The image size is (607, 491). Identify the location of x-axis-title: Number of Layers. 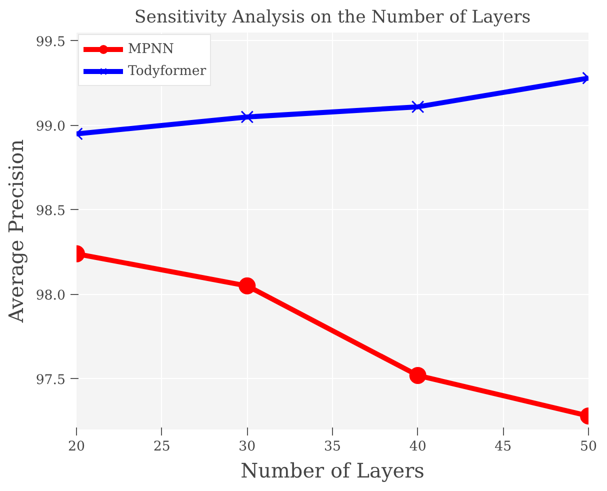
(332, 470).